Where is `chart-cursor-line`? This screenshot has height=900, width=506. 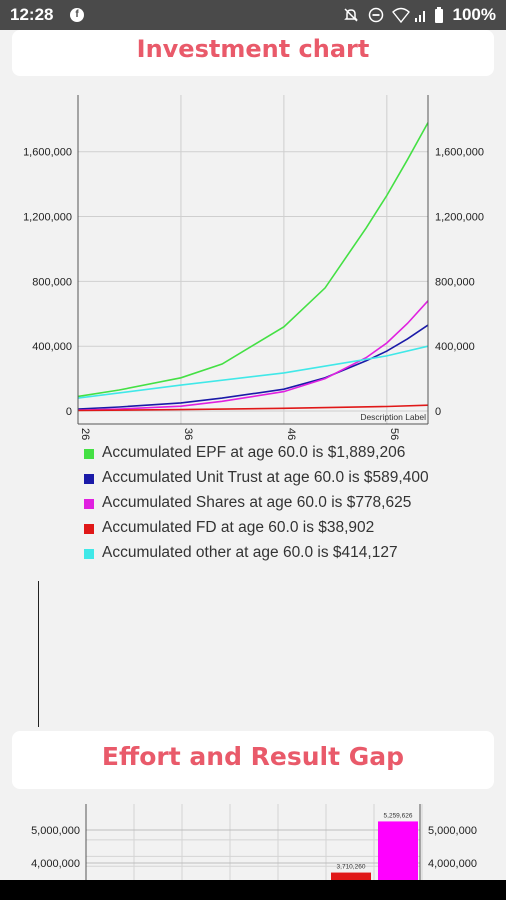
chart-cursor-line is located at coordinates (38, 654).